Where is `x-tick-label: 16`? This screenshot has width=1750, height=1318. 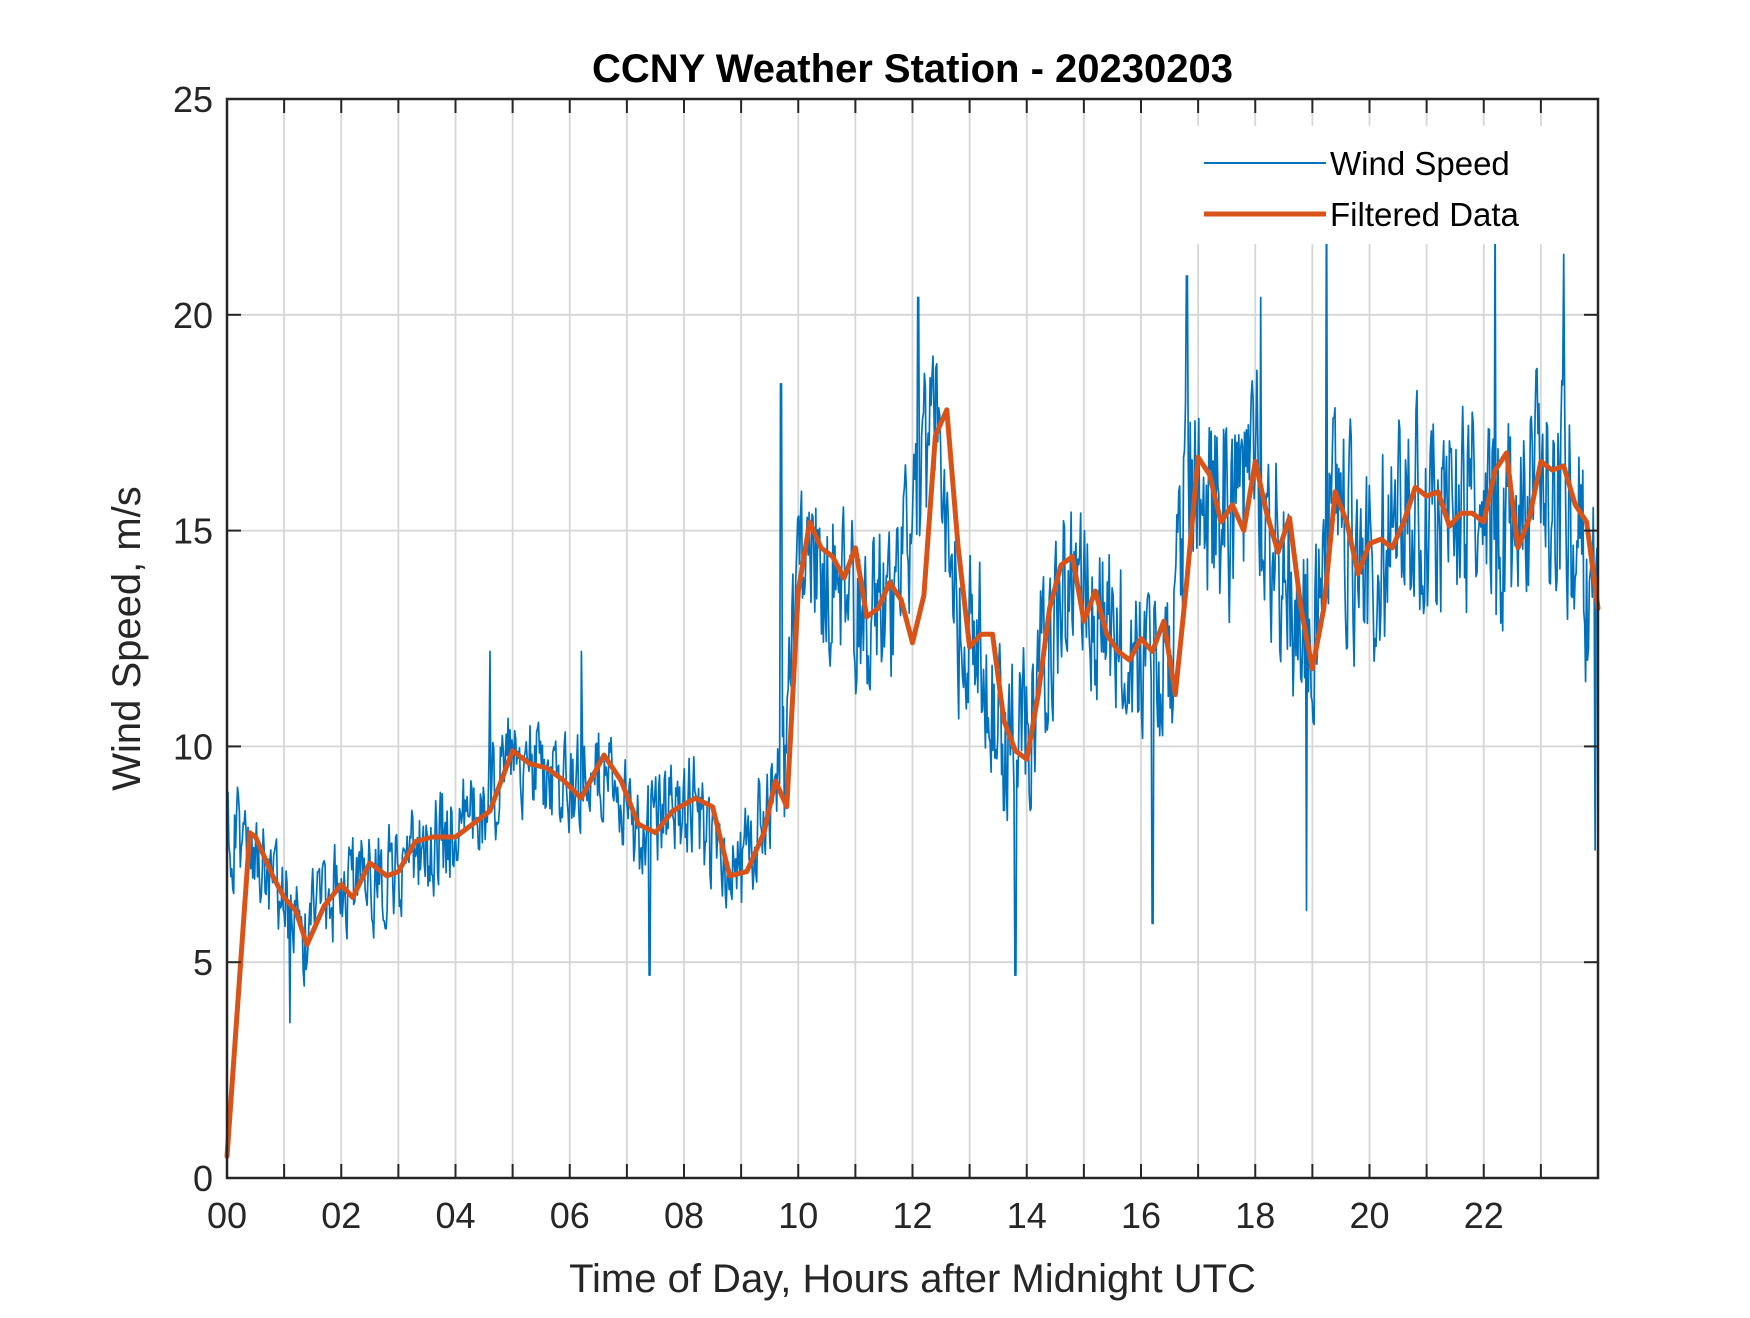 x-tick-label: 16 is located at coordinates (1141, 1215).